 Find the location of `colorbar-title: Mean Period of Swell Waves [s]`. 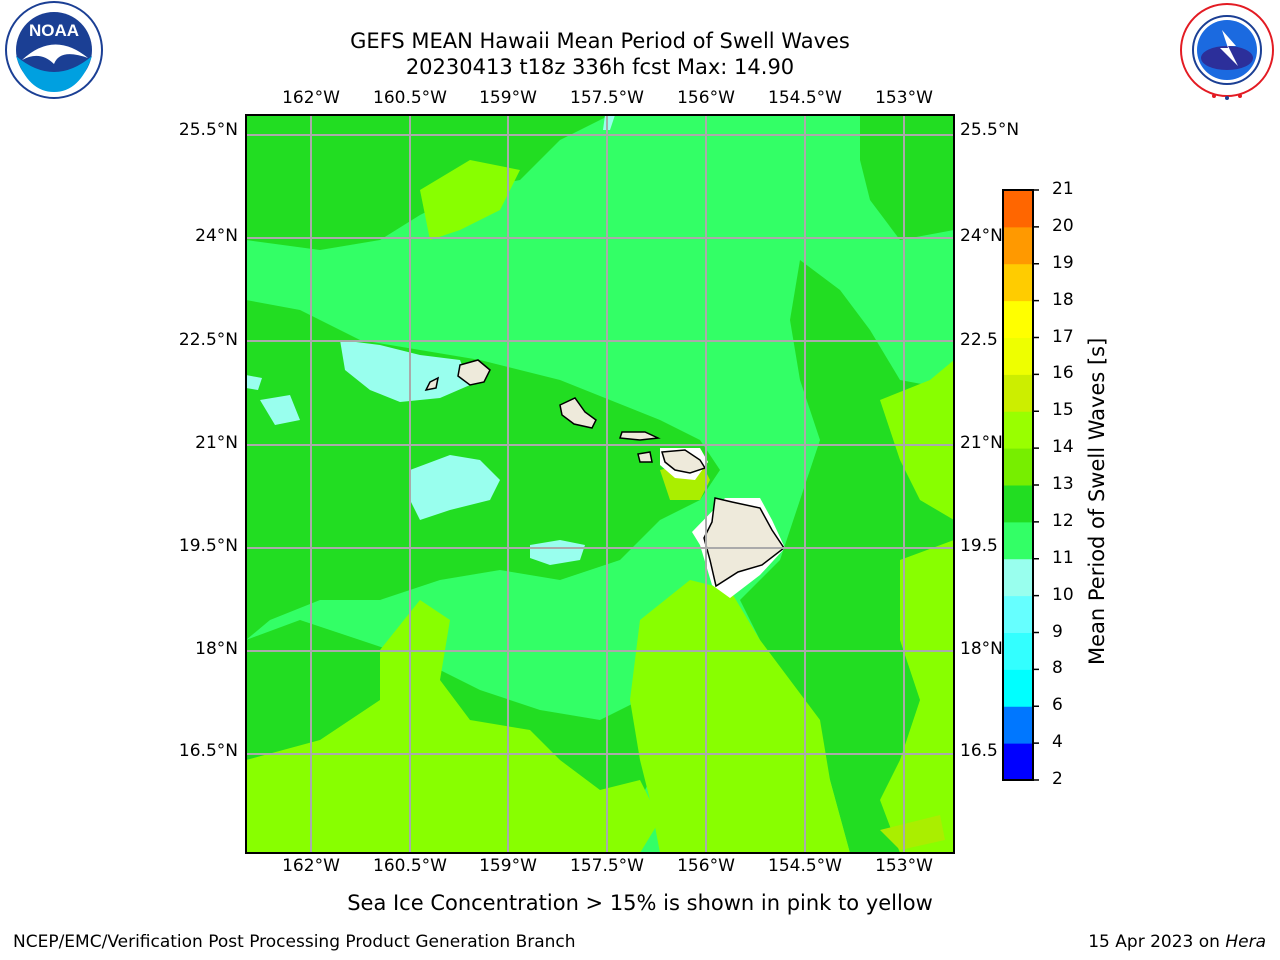

colorbar-title: Mean Period of Swell Waves [s] is located at coordinates (1097, 501).